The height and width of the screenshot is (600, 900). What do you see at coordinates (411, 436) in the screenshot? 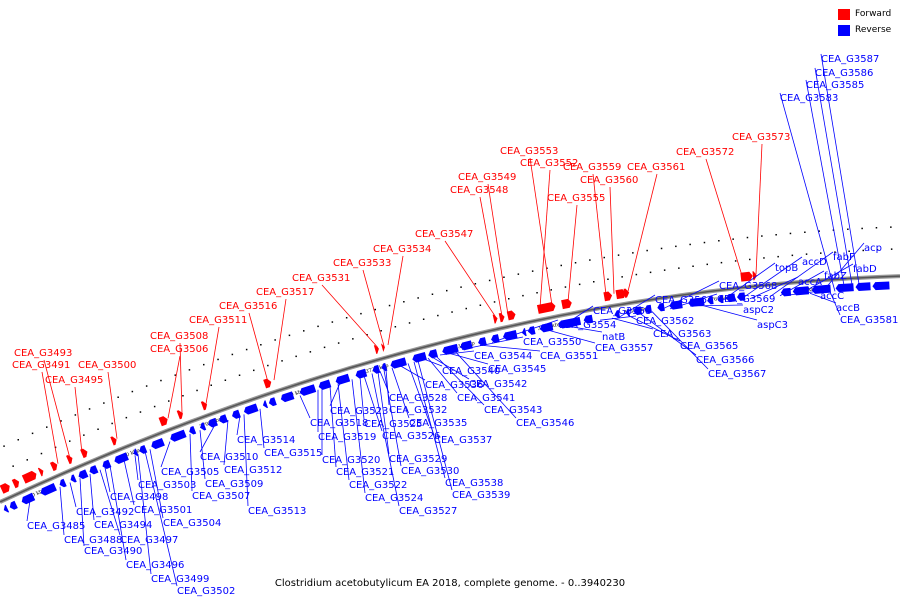
I see `gene-label: CEA_G3526` at bounding box center [411, 436].